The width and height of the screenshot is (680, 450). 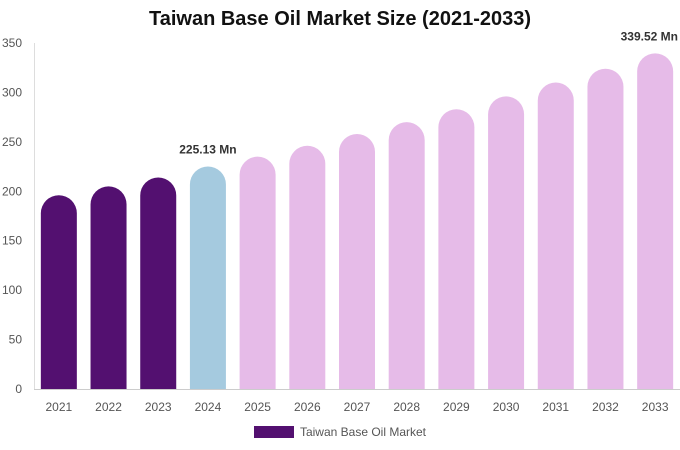 I want to click on x-tick-label: 2031, so click(x=555, y=407).